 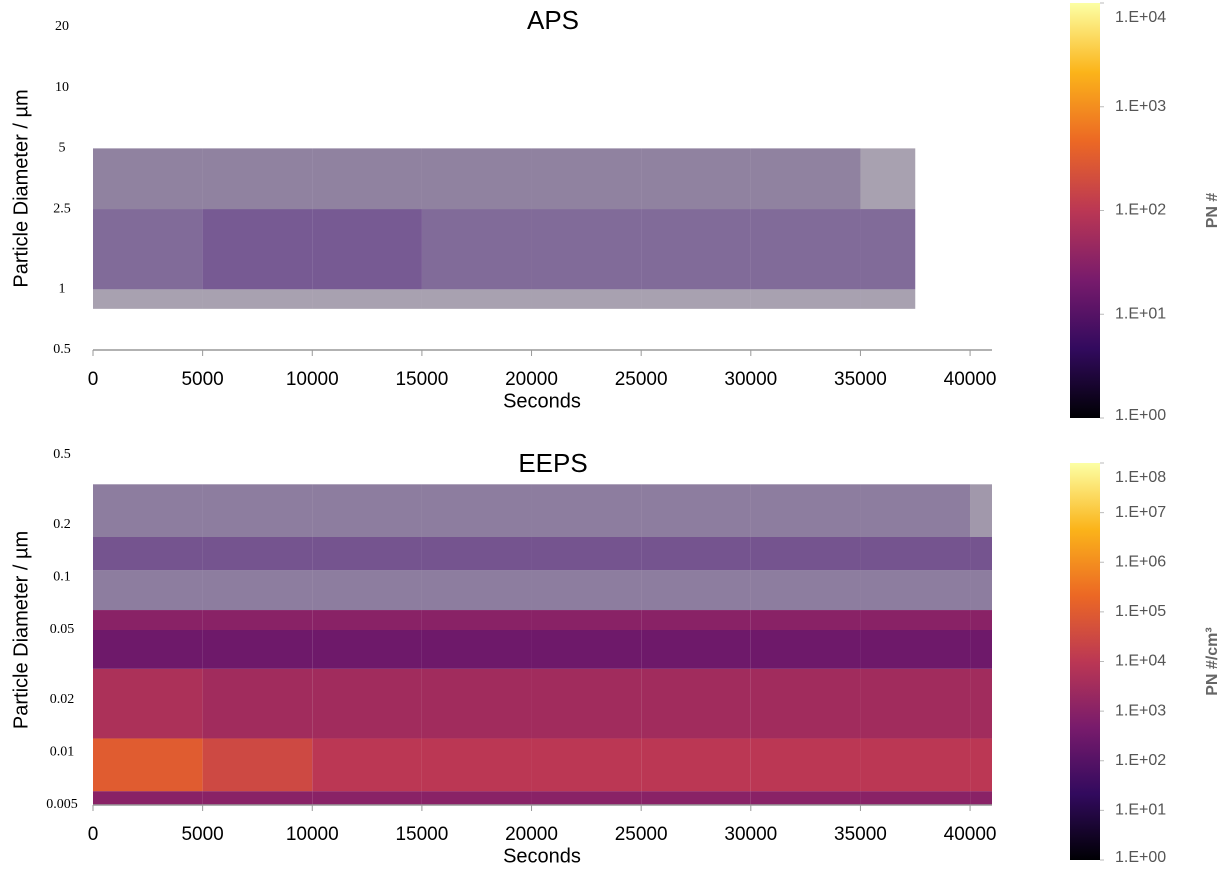 What do you see at coordinates (970, 834) in the screenshot?
I see `x-tick-label: 40000` at bounding box center [970, 834].